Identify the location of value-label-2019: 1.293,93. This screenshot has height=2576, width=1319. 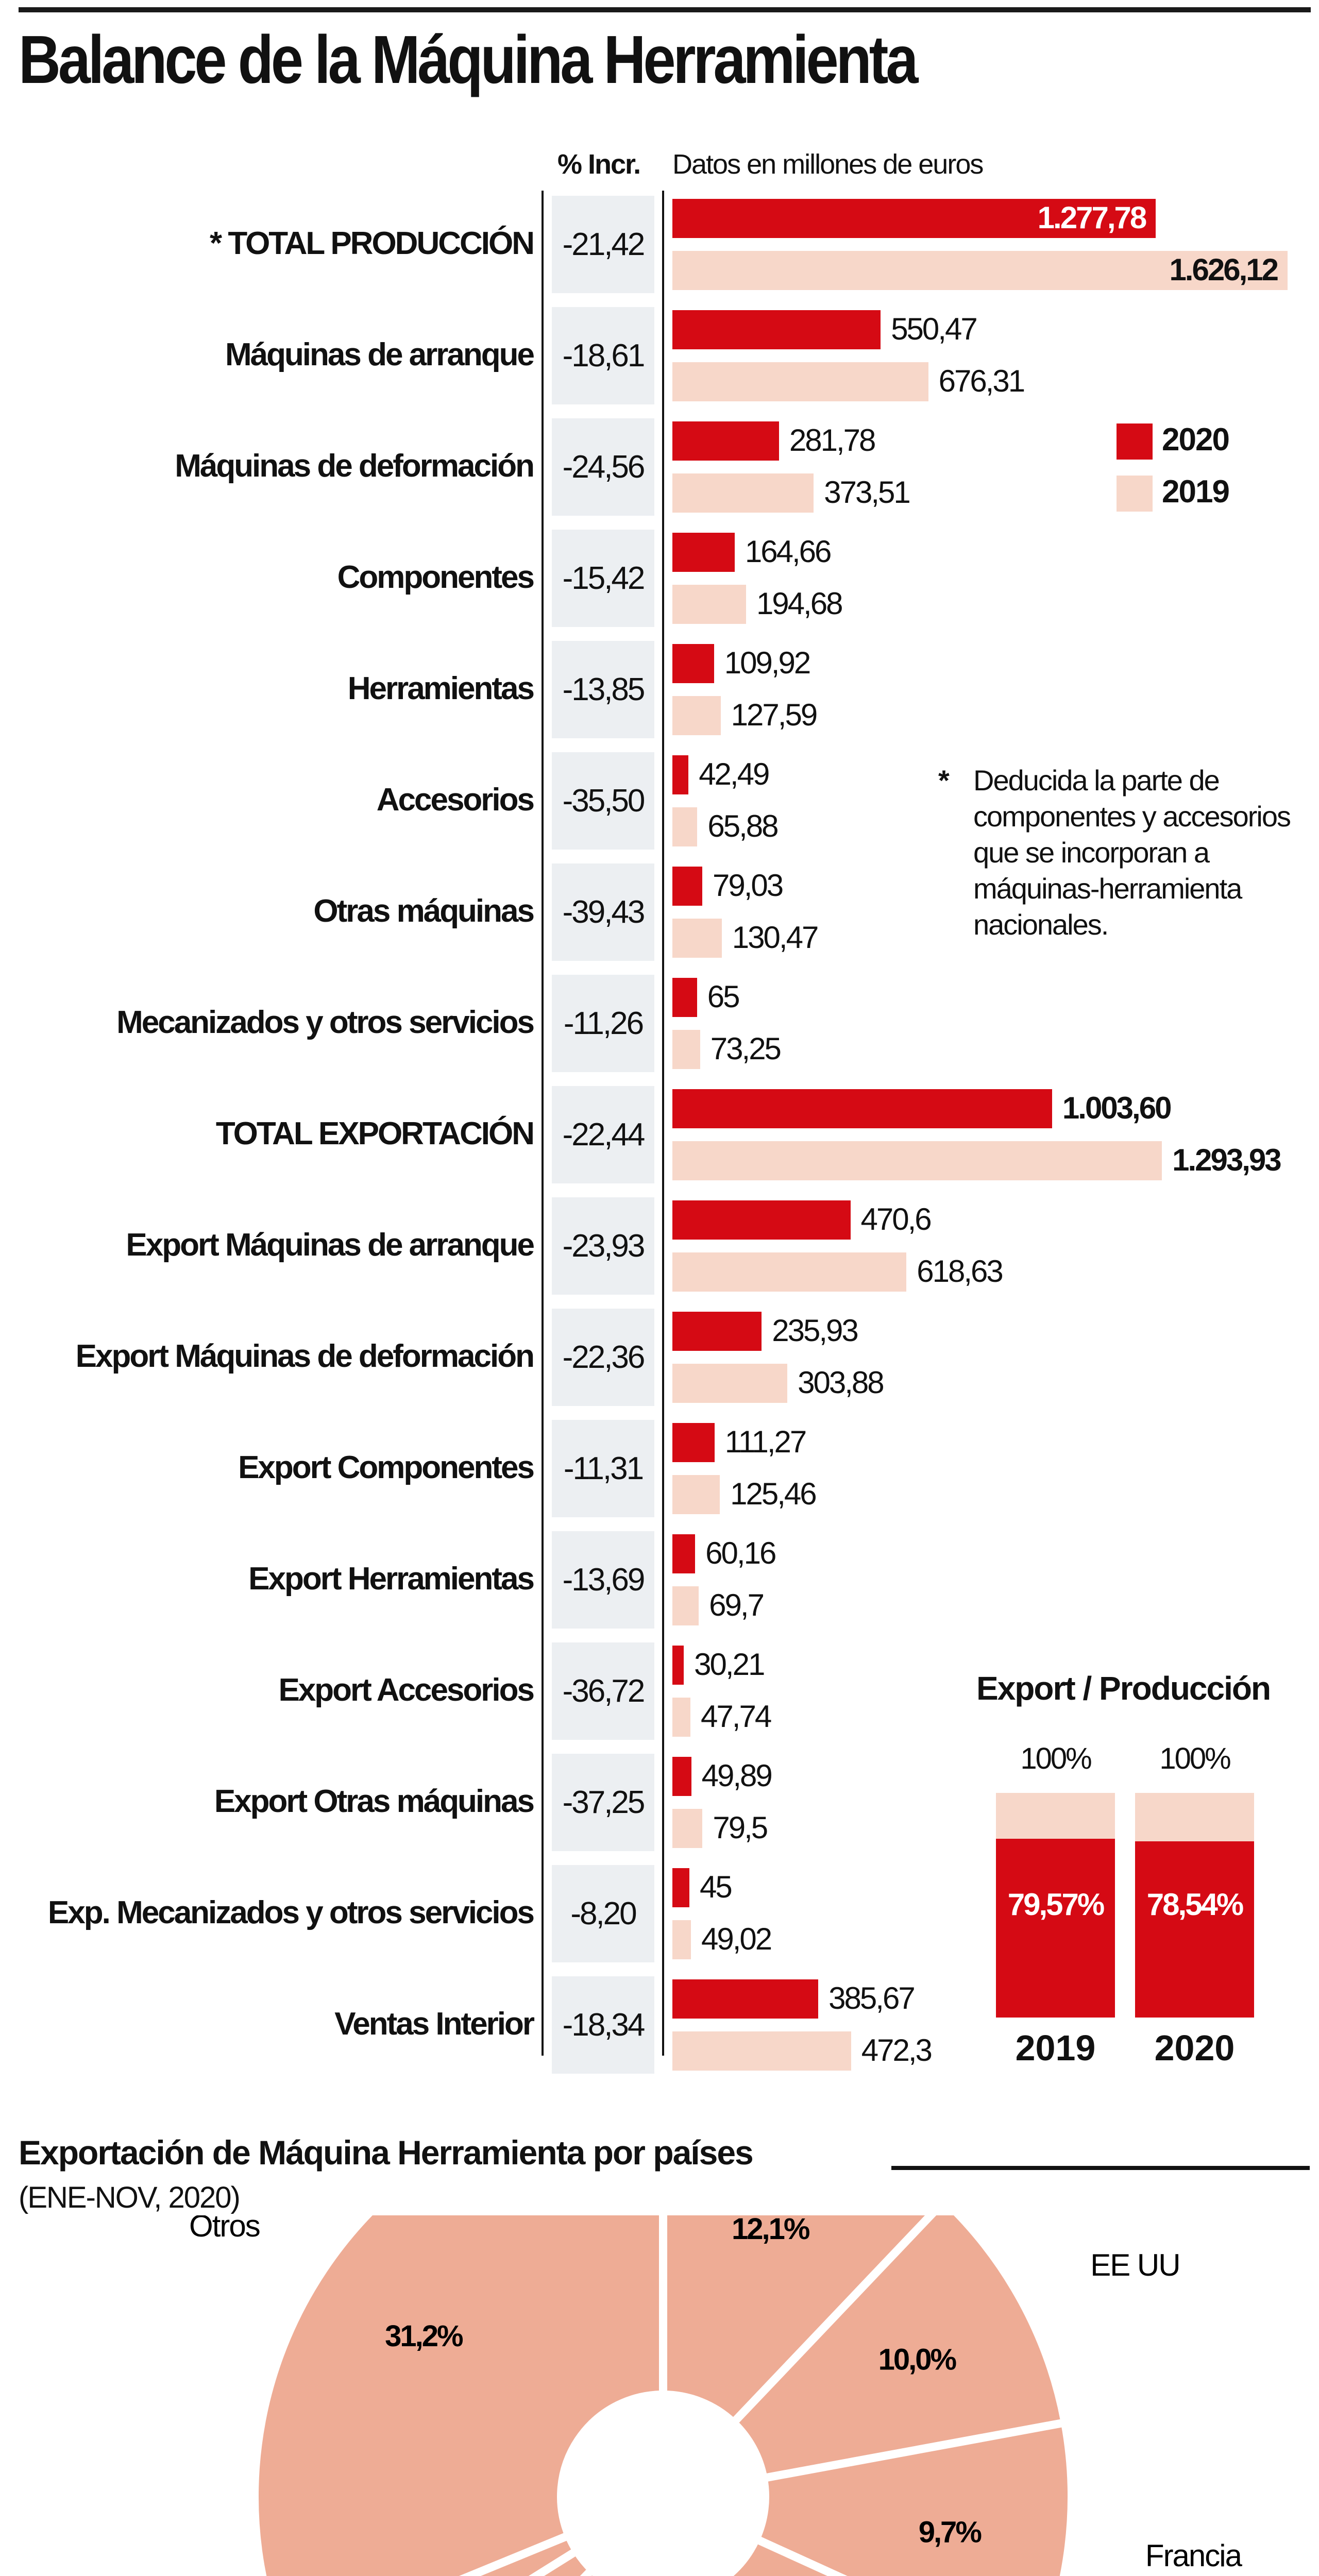
(1227, 1160).